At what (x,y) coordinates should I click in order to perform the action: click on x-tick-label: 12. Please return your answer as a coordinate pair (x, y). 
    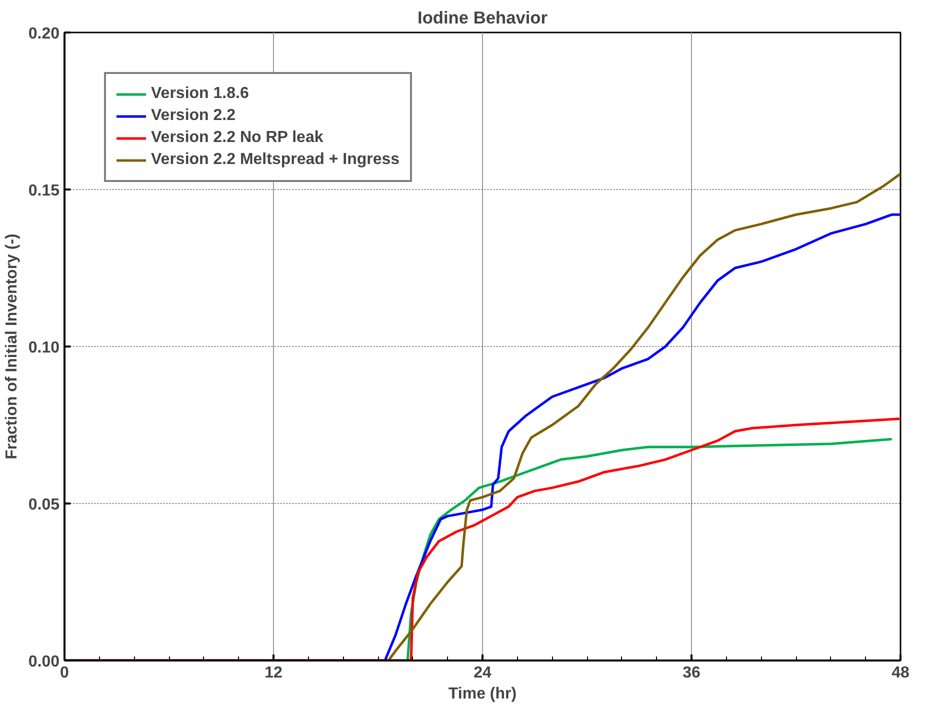
    Looking at the image, I should click on (273, 673).